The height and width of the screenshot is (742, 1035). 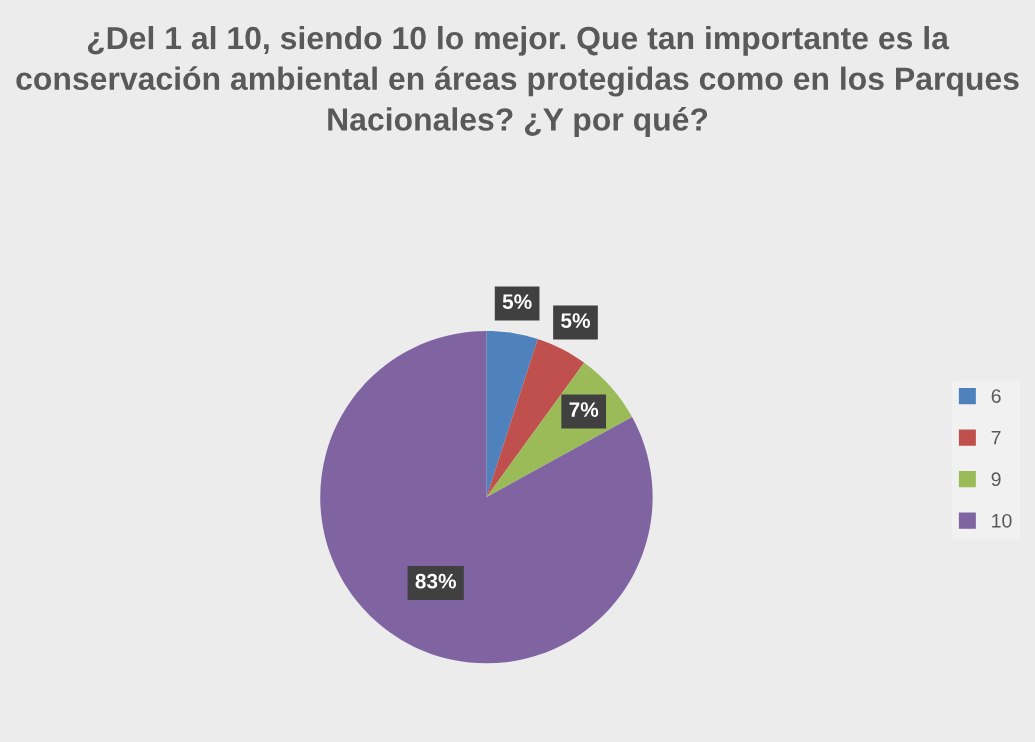 What do you see at coordinates (996, 437) in the screenshot?
I see `legend-label: 7` at bounding box center [996, 437].